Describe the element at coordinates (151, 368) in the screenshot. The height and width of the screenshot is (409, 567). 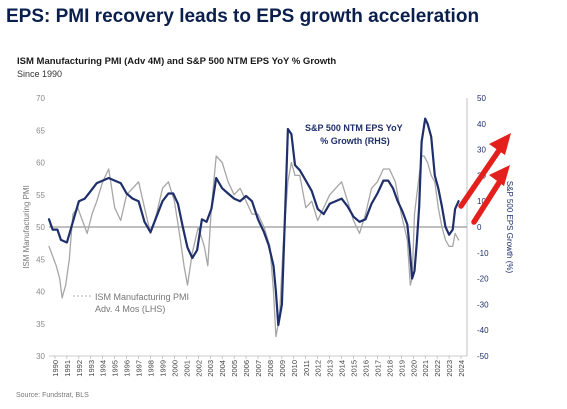
I see `x-tick-label: 1998` at that location.